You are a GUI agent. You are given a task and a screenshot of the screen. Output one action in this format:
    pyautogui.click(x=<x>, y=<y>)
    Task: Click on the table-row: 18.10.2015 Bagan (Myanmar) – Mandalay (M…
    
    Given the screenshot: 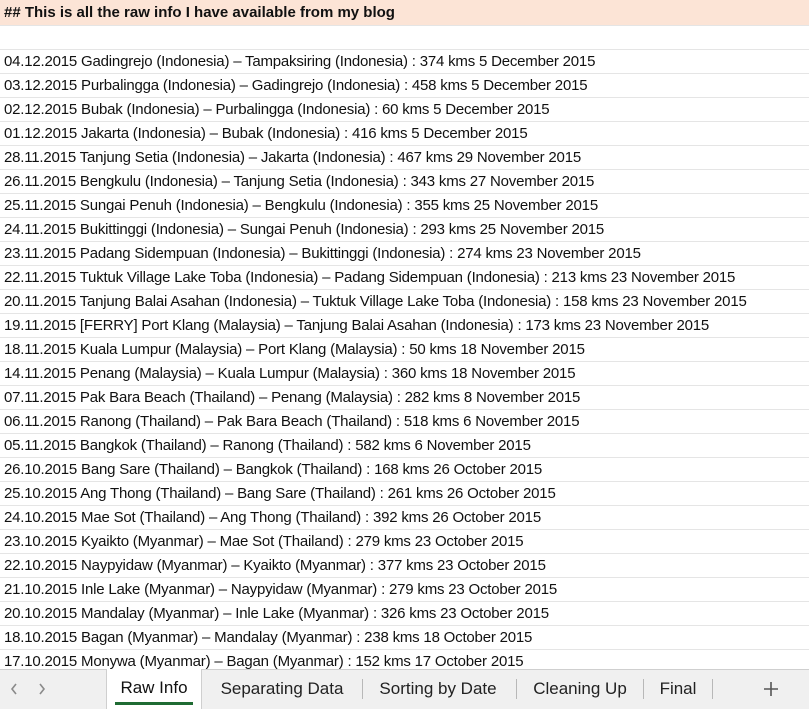 What is the action you would take?
    pyautogui.click(x=404, y=638)
    